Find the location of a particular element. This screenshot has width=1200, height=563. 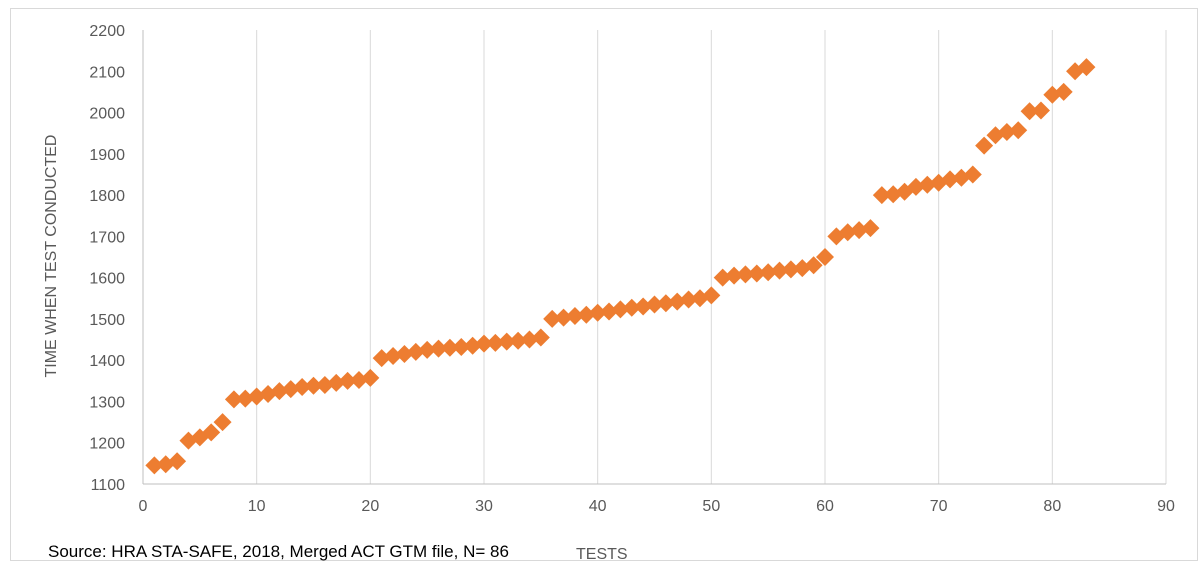

y-tick-label: 1100 is located at coordinates (108, 485).